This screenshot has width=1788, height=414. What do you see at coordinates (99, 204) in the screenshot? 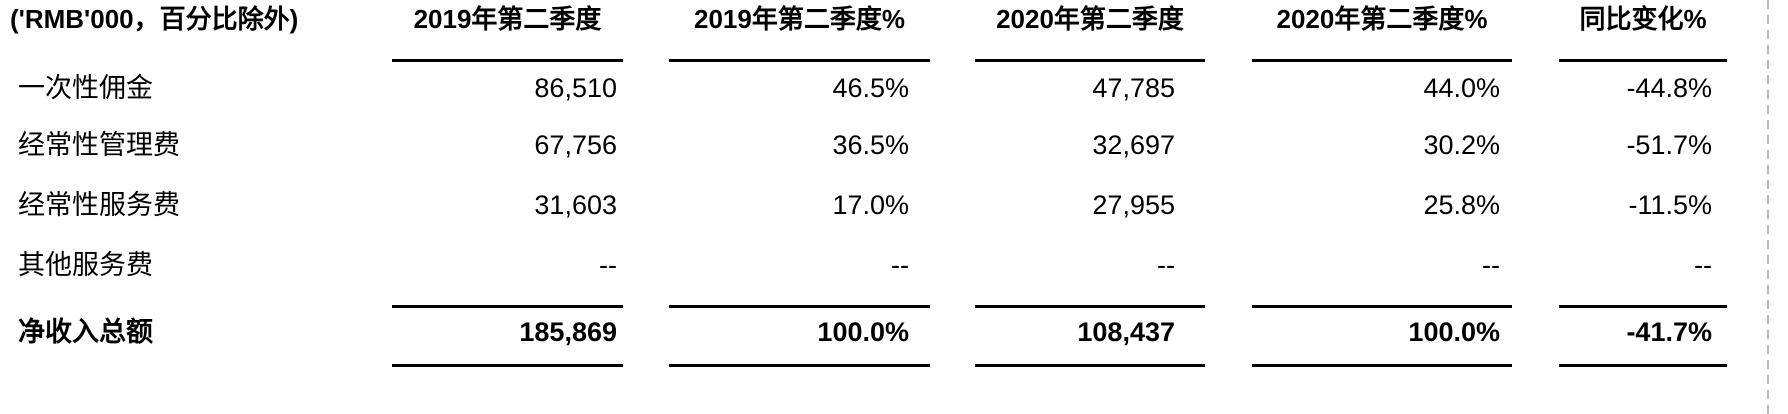
I see `row-label: 经常性服务费` at bounding box center [99, 204].